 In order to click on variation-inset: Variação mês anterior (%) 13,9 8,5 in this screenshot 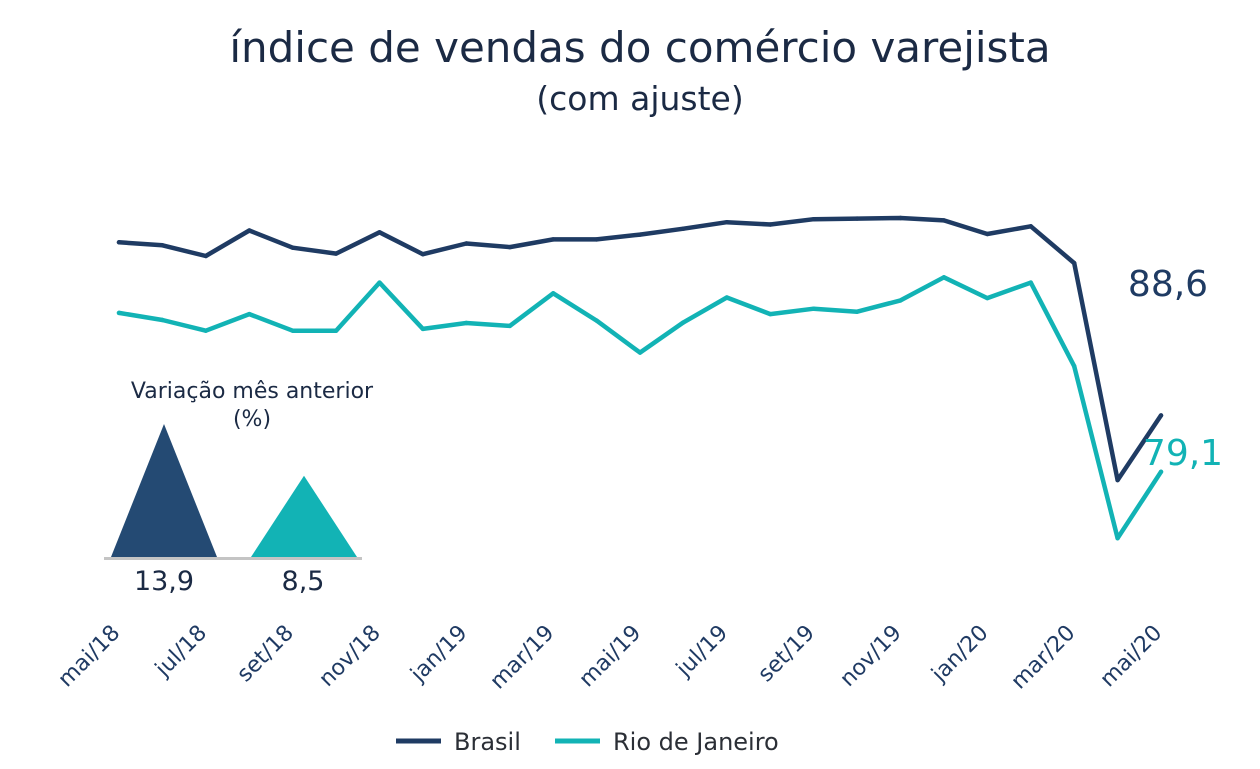, I will do `click(239, 488)`.